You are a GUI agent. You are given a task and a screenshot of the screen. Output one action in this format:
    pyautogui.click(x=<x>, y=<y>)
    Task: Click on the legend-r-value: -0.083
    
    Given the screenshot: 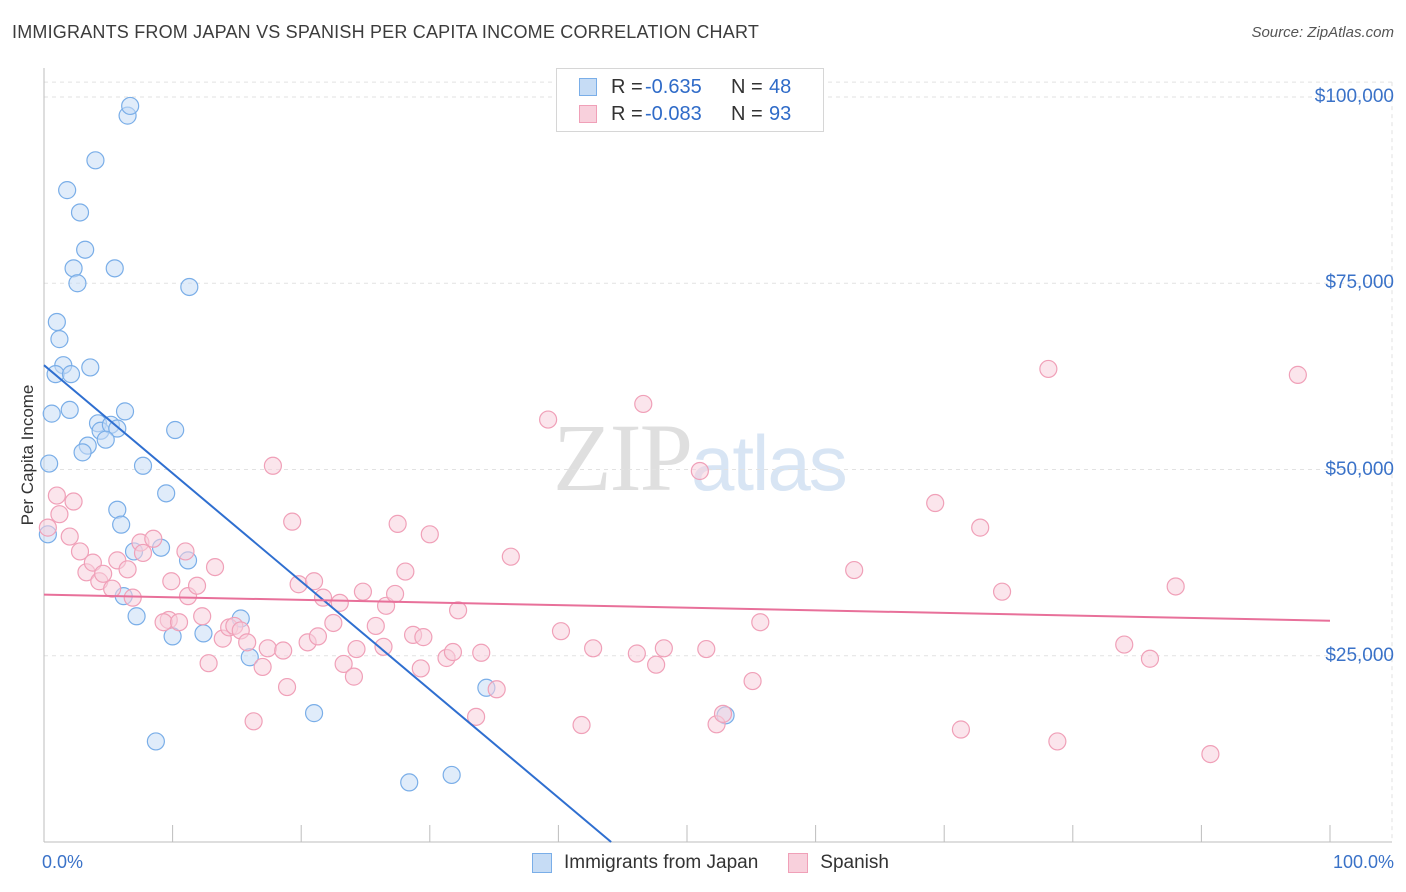 What is the action you would take?
    pyautogui.click(x=673, y=113)
    